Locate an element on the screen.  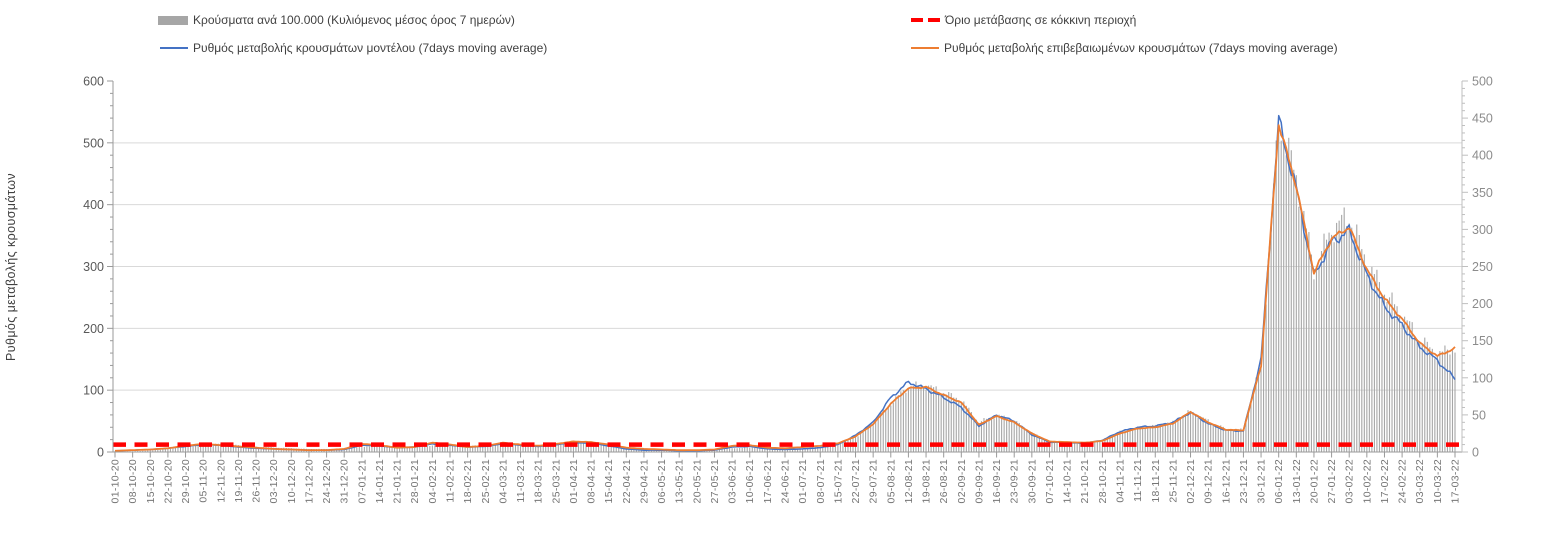
svg-text: 16-12-21 is located at coordinates (1226, 481).